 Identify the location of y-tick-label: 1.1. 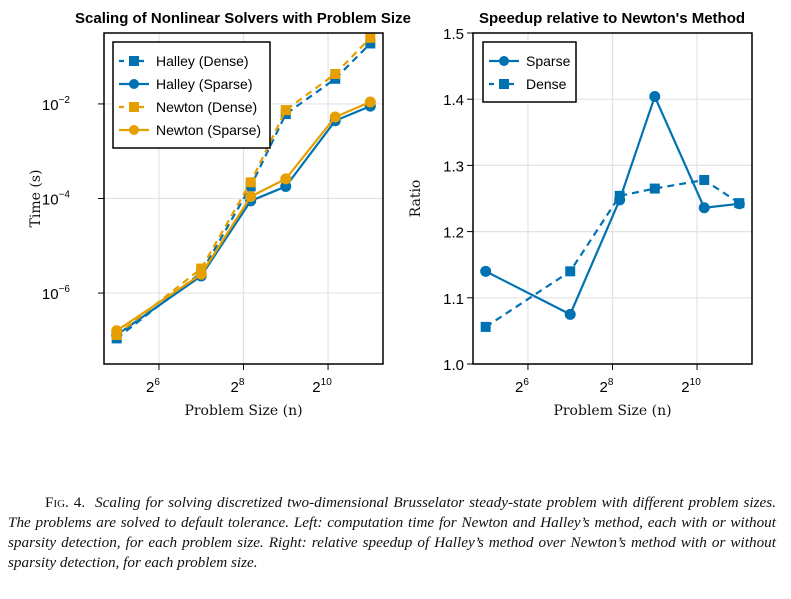
(453, 299).